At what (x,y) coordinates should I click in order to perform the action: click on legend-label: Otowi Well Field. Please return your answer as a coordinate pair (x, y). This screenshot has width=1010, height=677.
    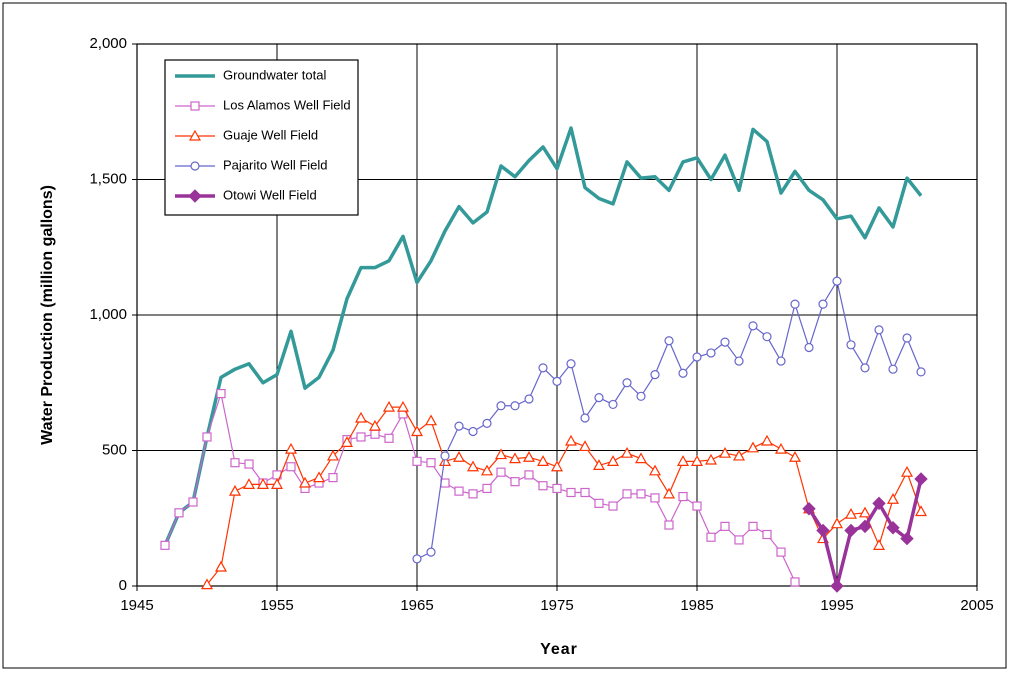
    Looking at the image, I should click on (270, 194).